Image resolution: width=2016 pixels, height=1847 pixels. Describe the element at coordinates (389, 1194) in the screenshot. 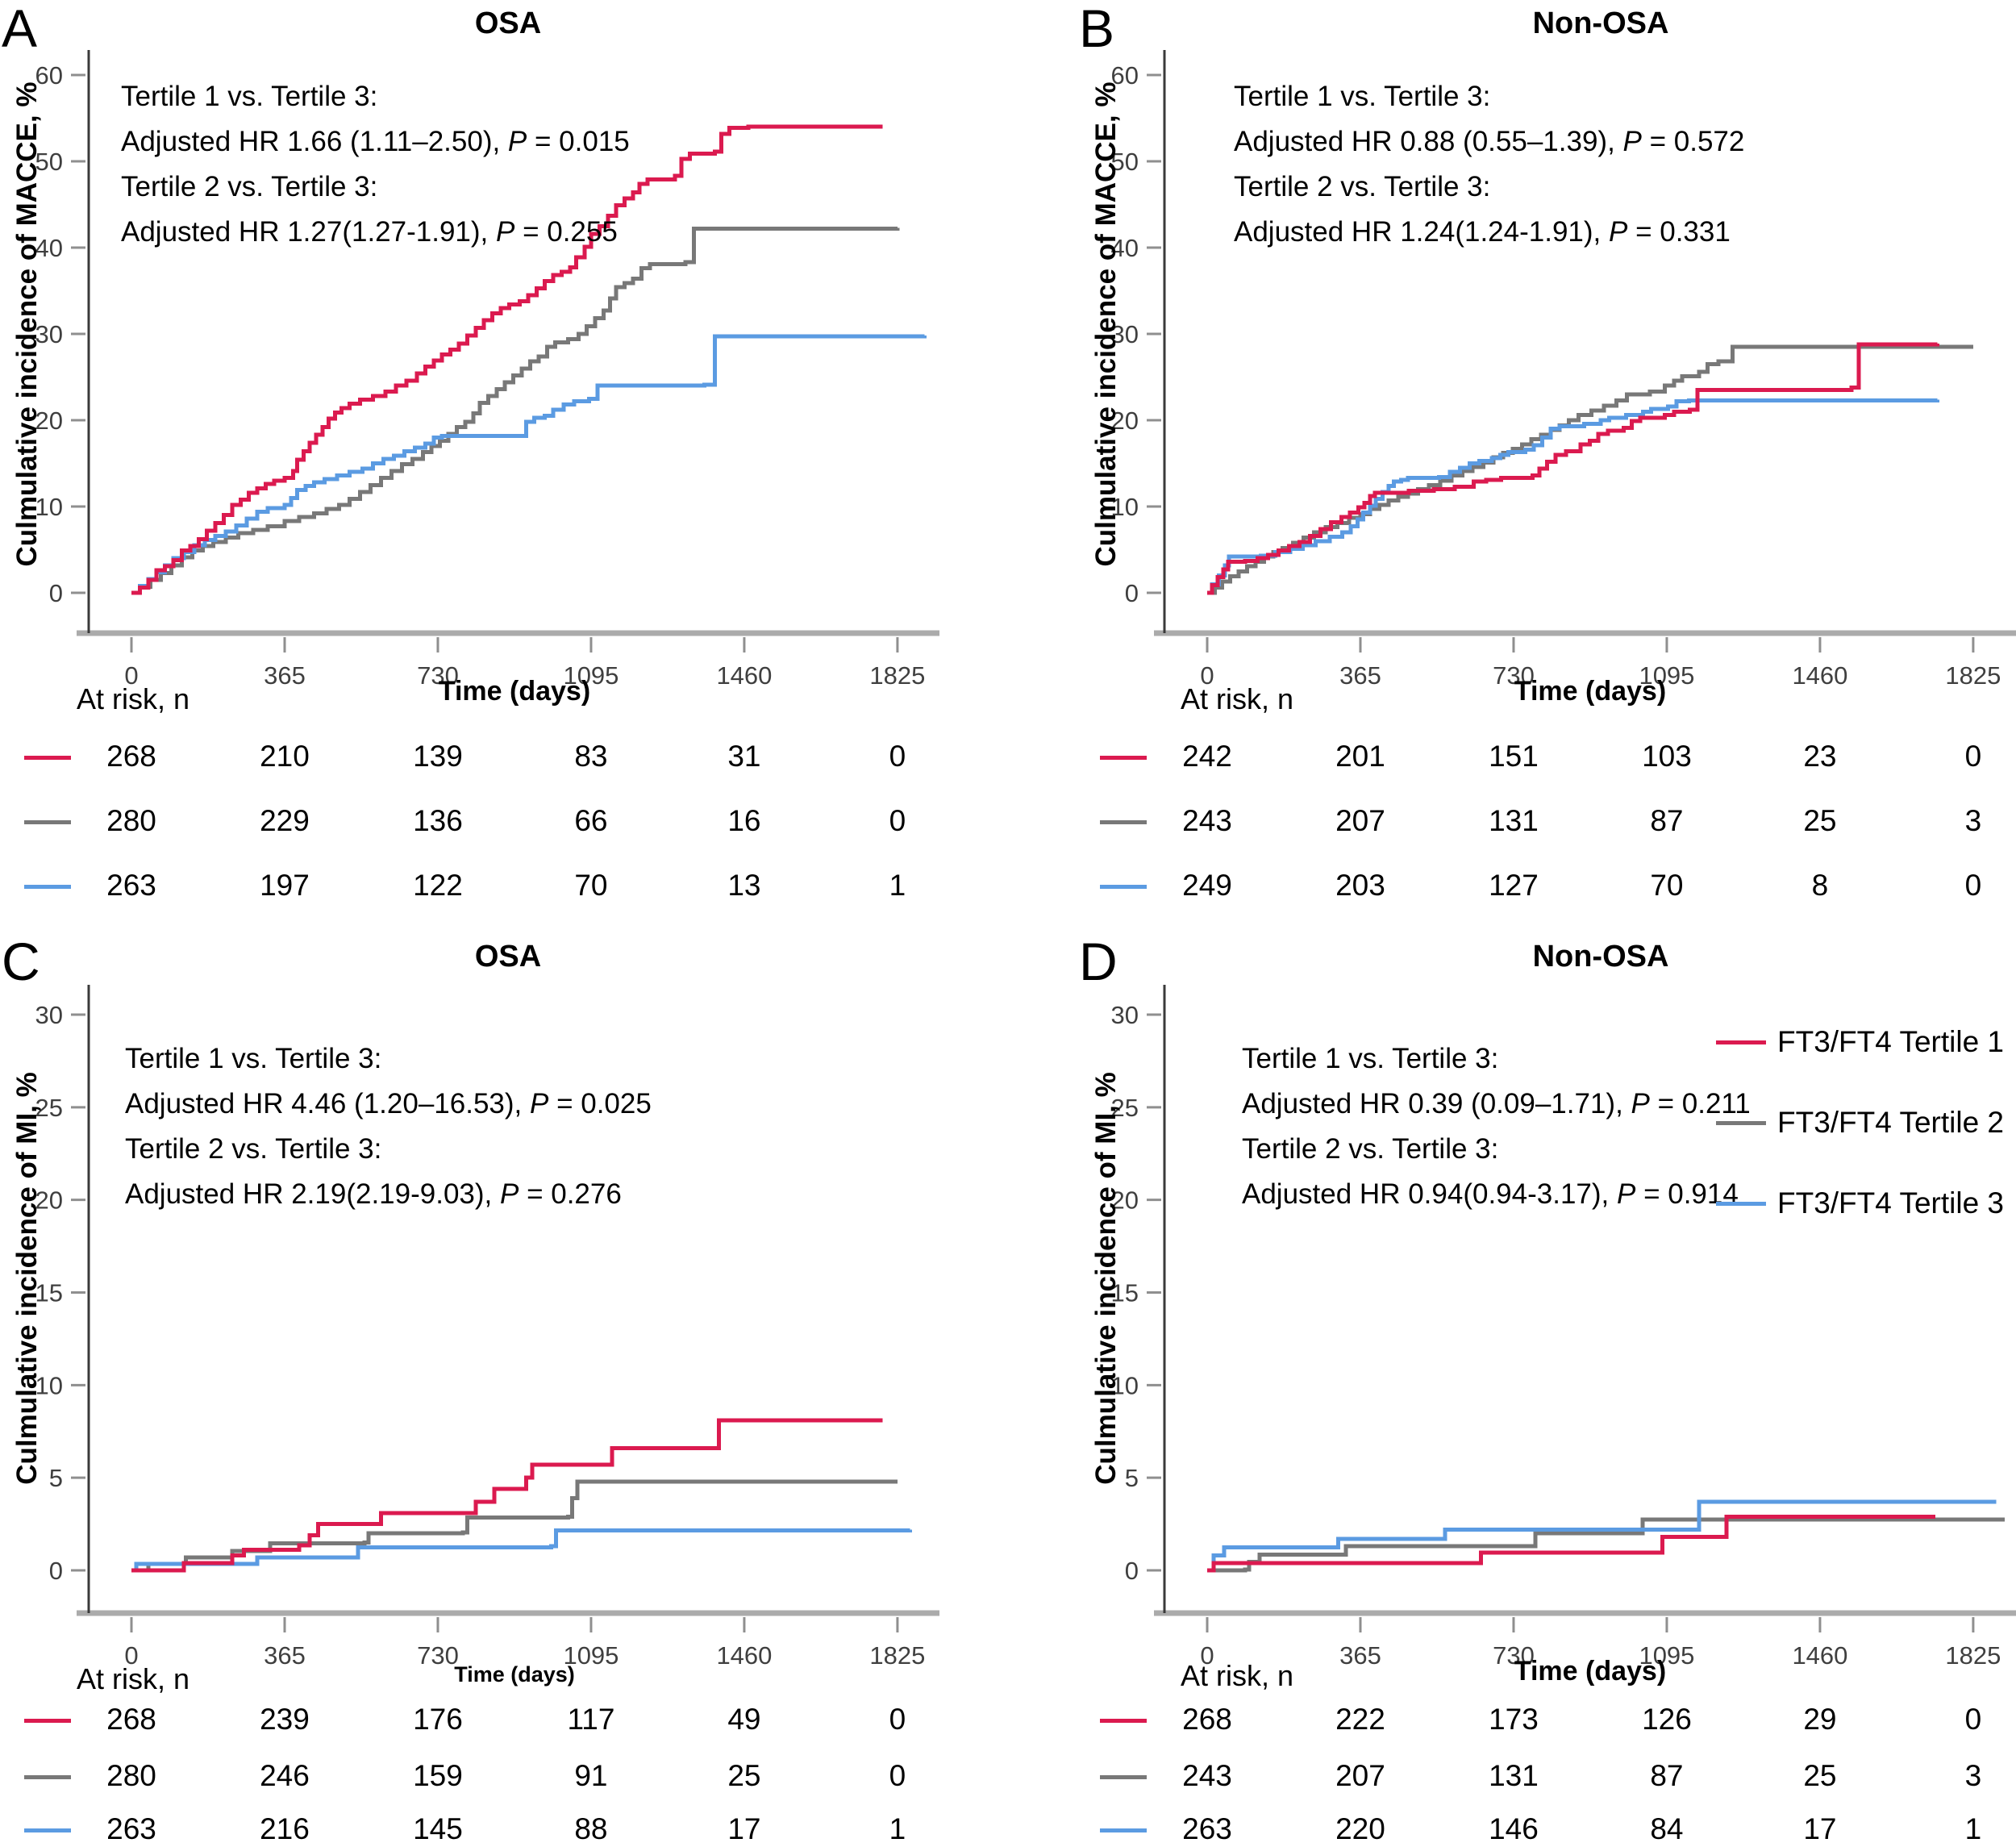

I see `annotation-line: Adjusted HR 2.19(2.19-9.03), P = 0.276` at that location.